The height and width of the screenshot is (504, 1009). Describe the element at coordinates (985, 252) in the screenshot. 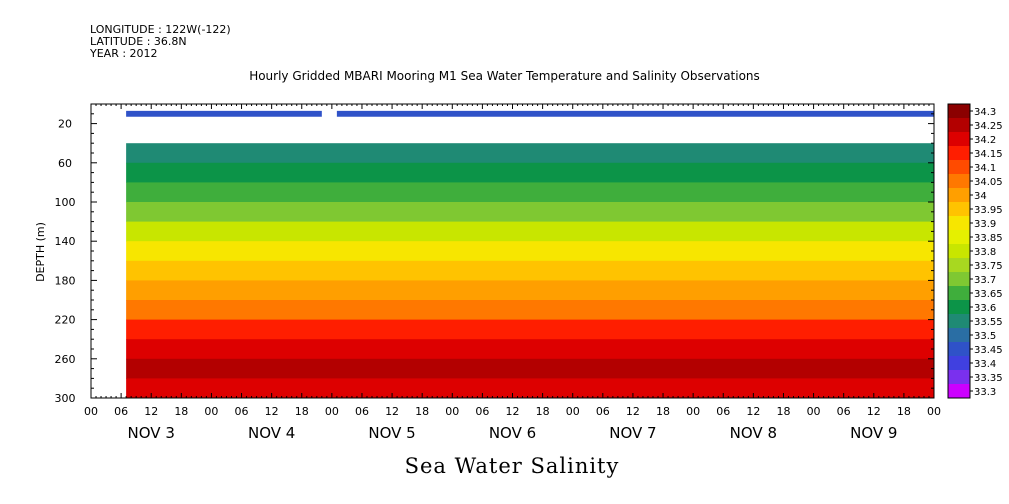

I see `colorbar-label: 33.8` at that location.